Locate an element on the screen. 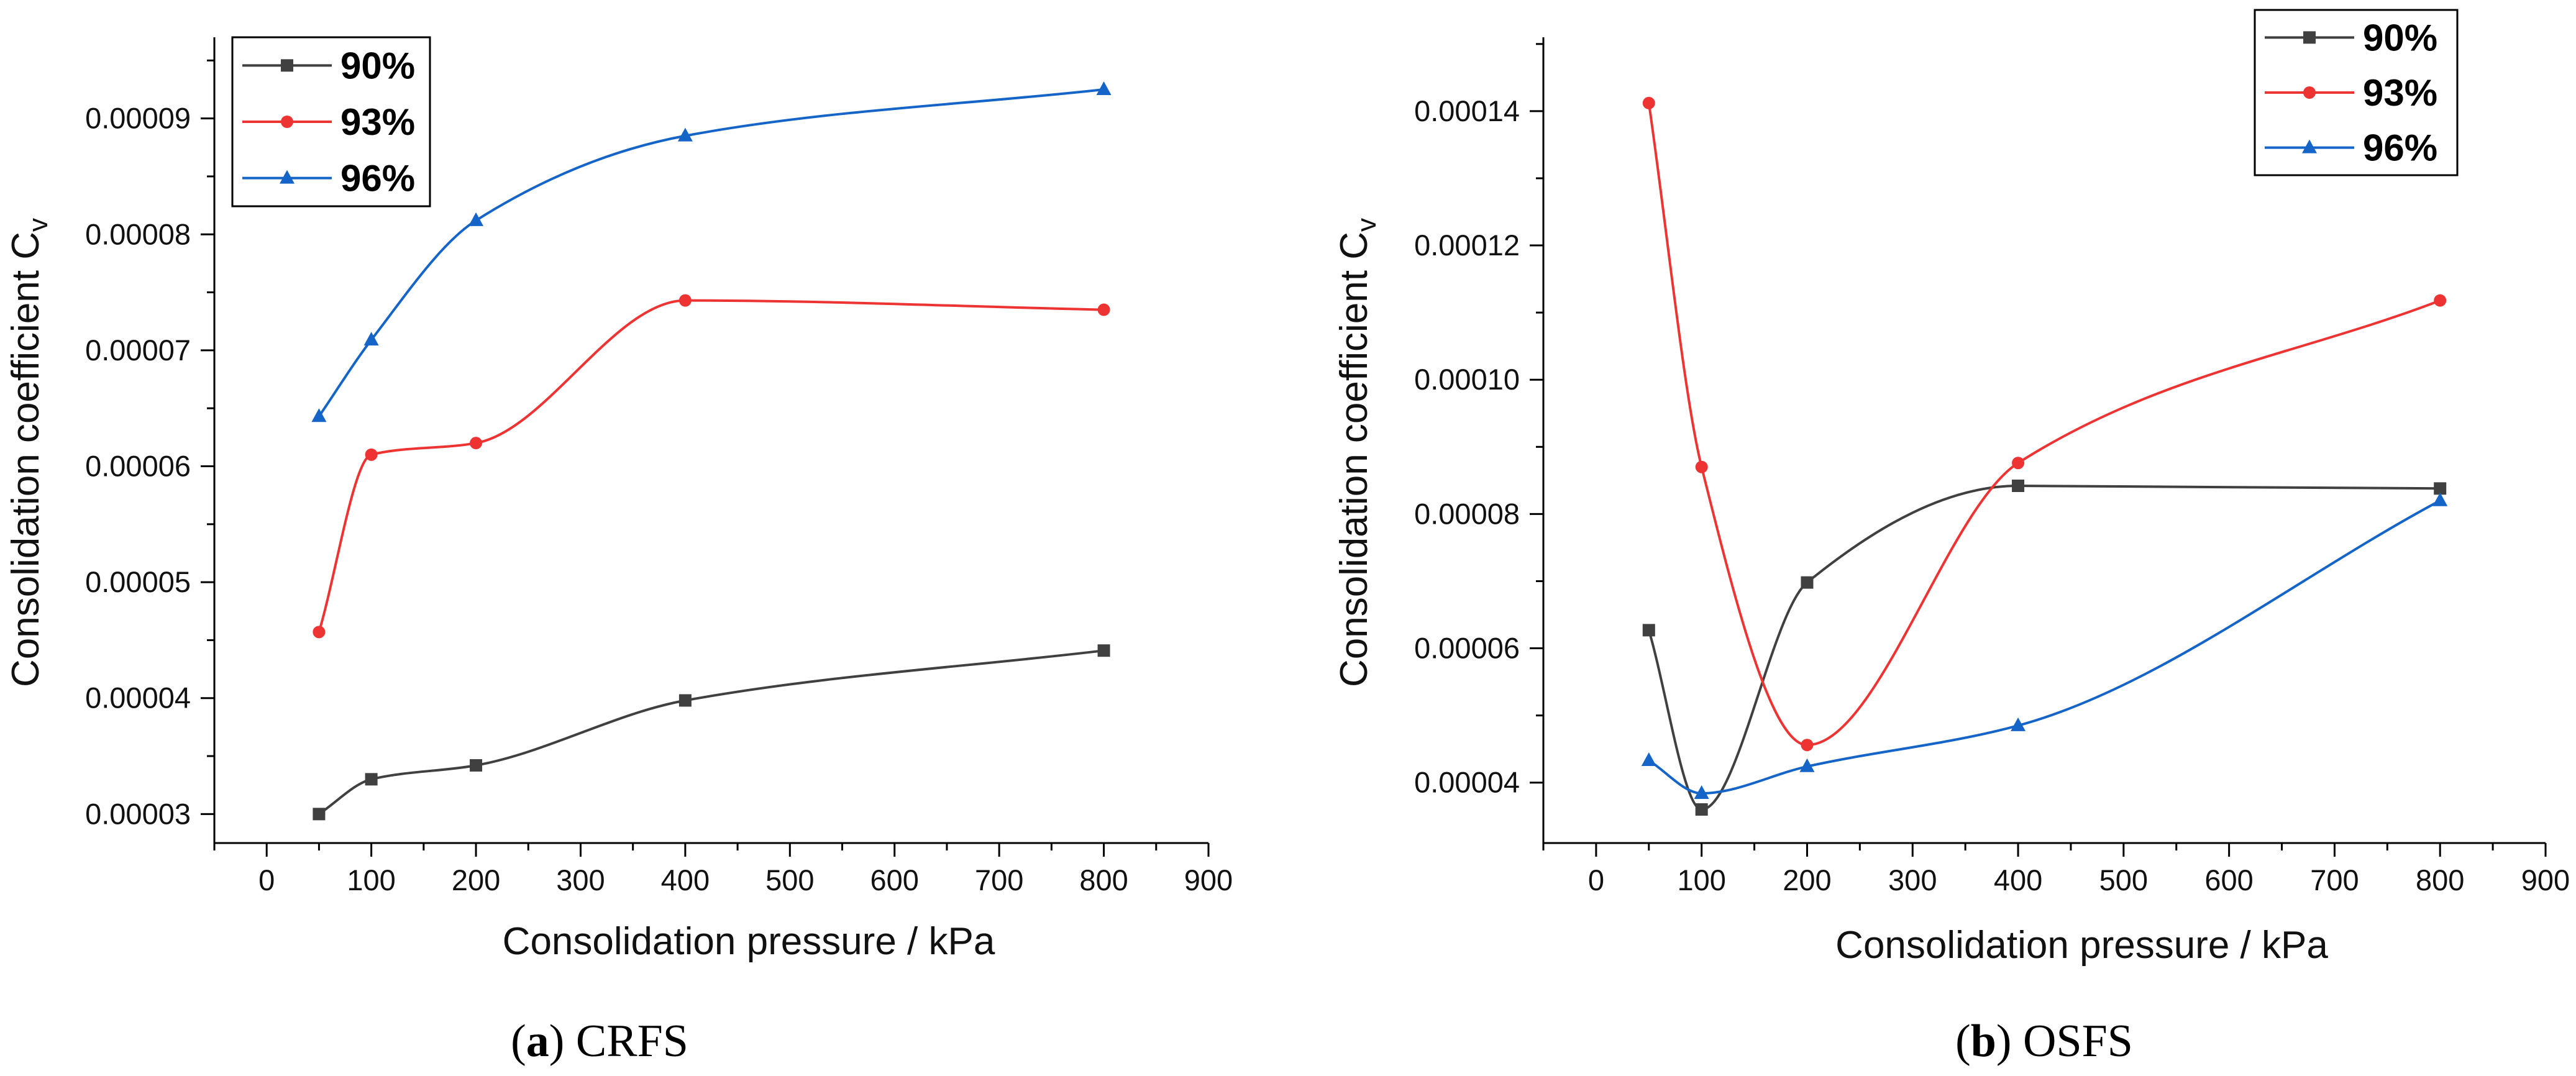 The image size is (2576, 1076). panel-caption: (b) OSFS is located at coordinates (2044, 1041).